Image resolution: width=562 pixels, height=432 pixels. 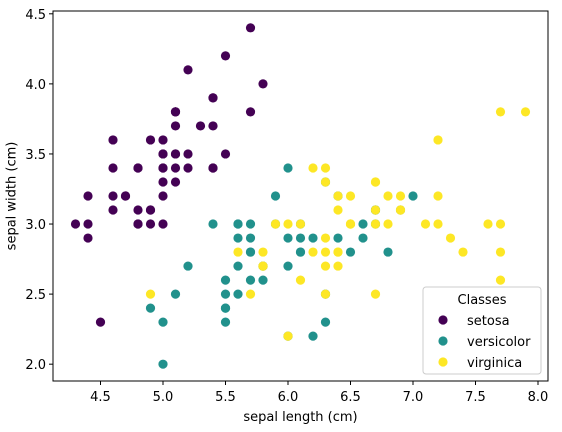 What do you see at coordinates (443, 362) in the screenshot?
I see `legend-marker-virginica` at bounding box center [443, 362].